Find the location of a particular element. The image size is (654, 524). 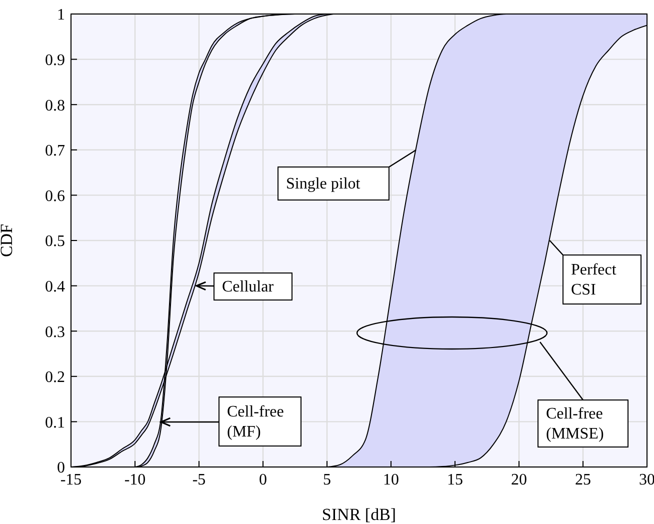

annotation: Perfect CSI is located at coordinates (594, 280).